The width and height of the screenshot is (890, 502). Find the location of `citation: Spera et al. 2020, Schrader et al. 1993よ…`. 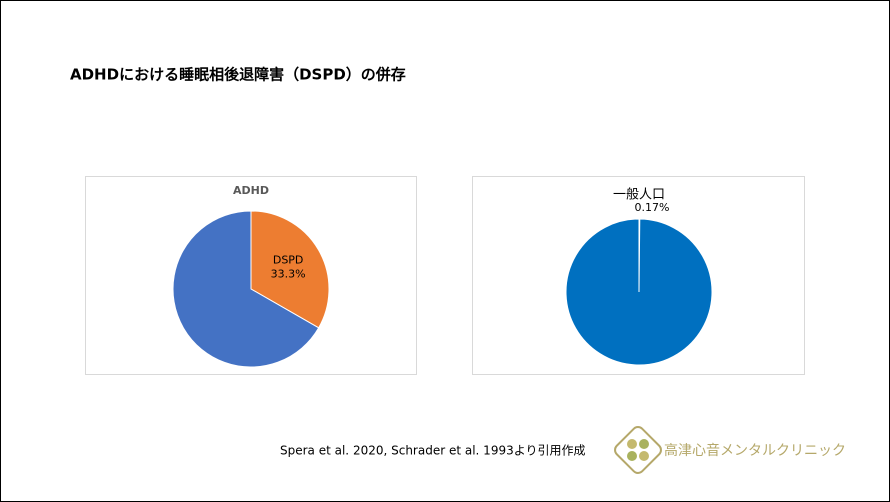

citation: Spera et al. 2020, Schrader et al. 1993よ… is located at coordinates (432, 451).